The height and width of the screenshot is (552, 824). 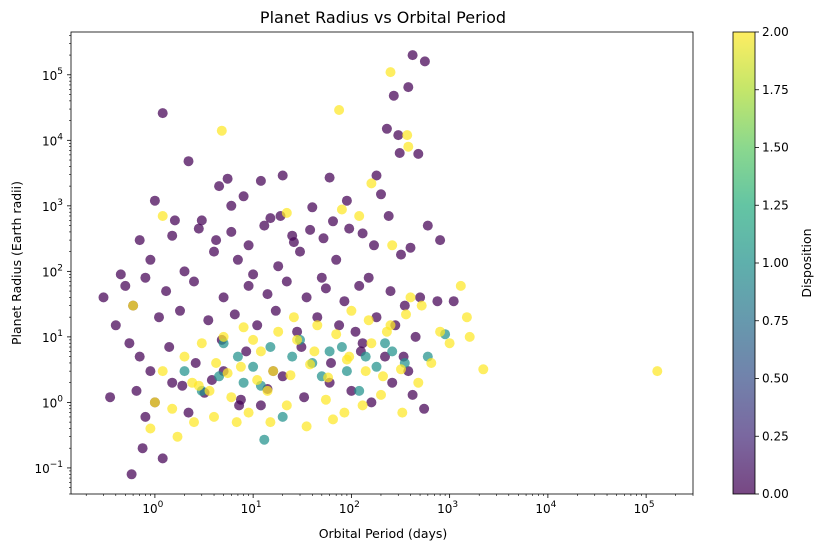 I want to click on colorbar-tick-label: 0.00, so click(x=775, y=494).